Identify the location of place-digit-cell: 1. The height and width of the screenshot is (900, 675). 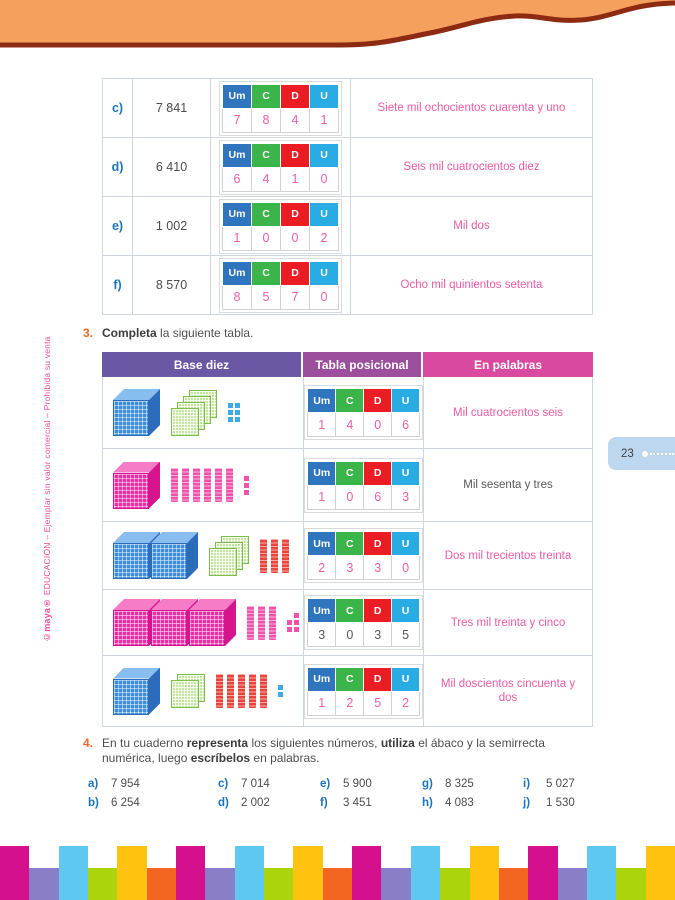
(324, 120).